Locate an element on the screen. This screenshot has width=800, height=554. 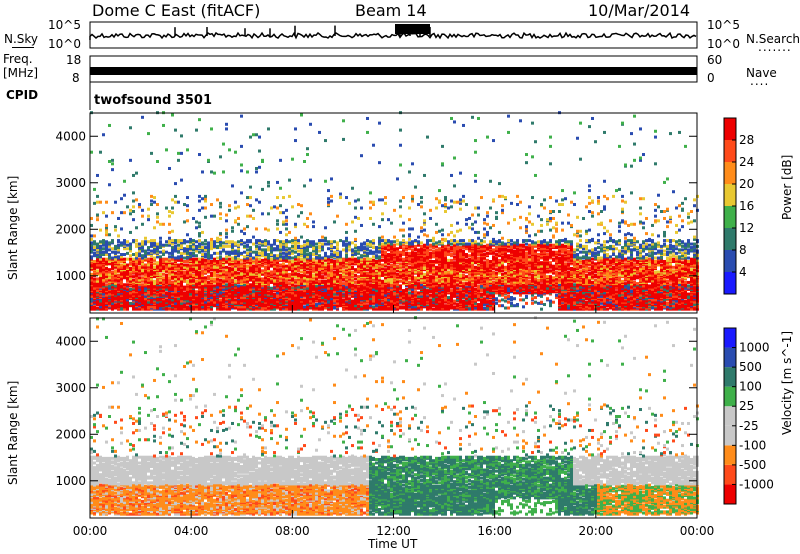
nave-label: Nave is located at coordinates (761, 73).